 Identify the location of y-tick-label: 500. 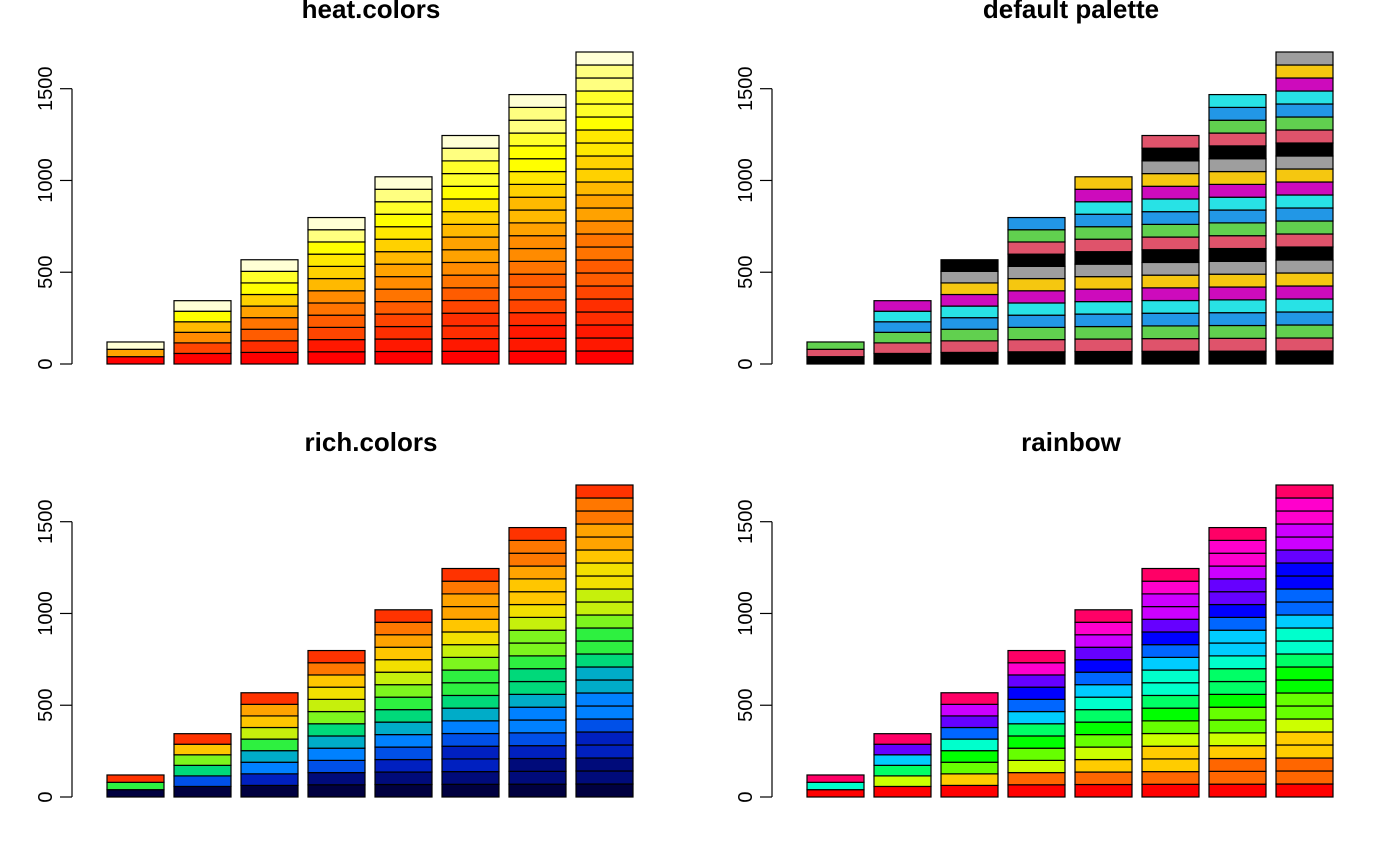
(746, 272).